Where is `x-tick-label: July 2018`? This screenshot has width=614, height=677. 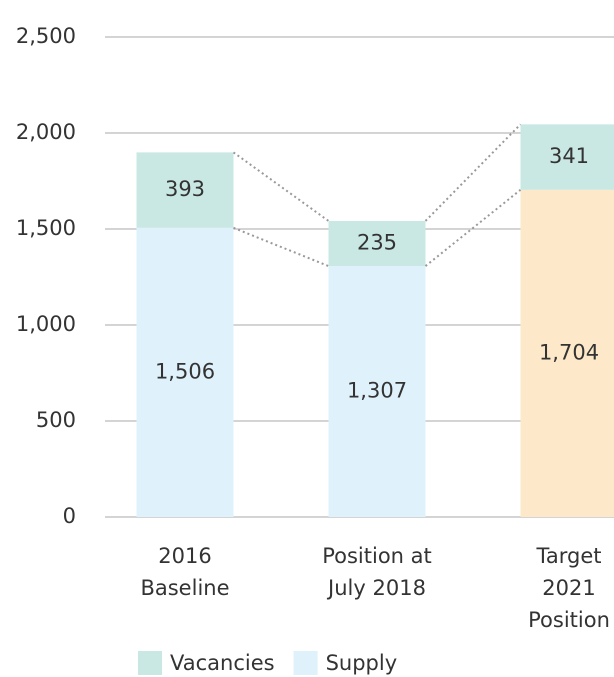 x-tick-label: July 2018 is located at coordinates (376, 588).